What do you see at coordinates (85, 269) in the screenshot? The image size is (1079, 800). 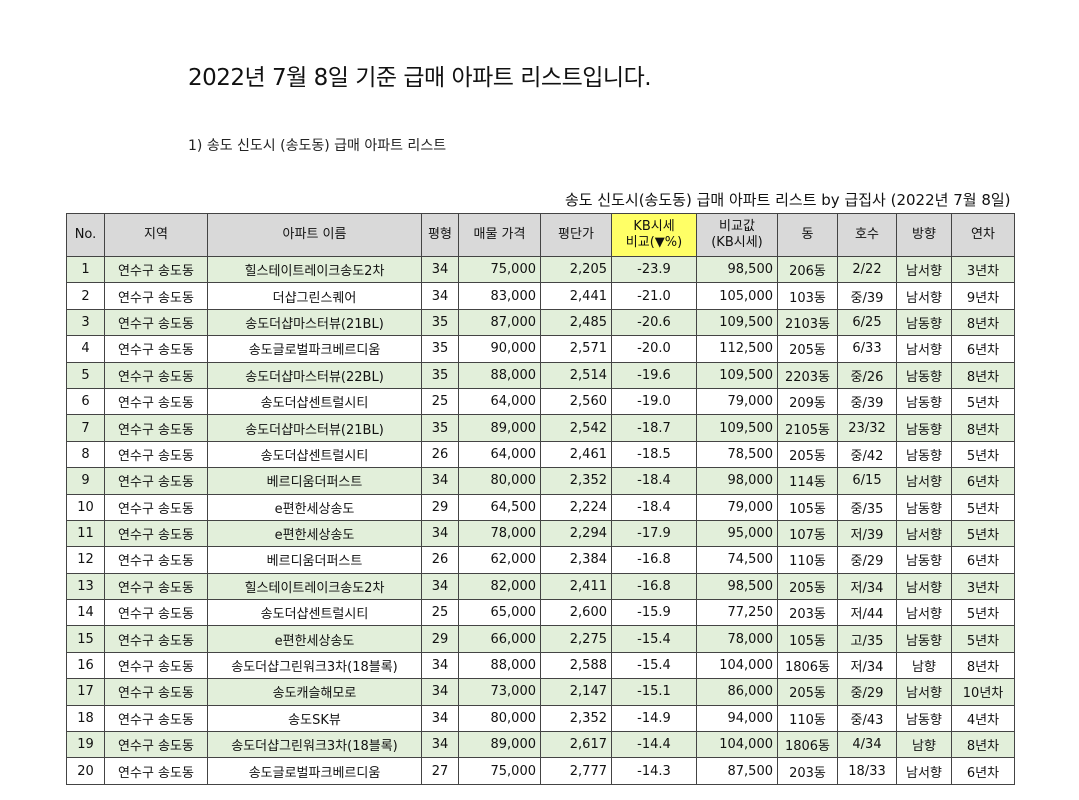 I see `cell-no: 1` at bounding box center [85, 269].